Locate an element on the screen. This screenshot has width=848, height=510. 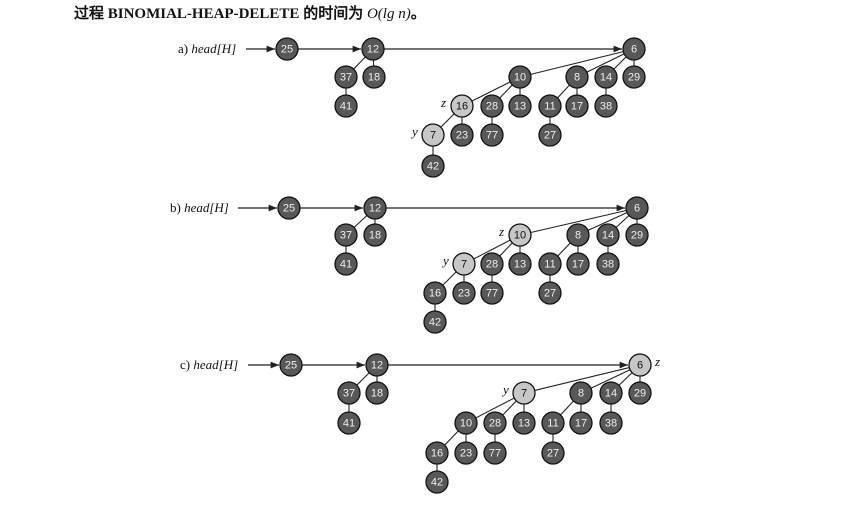
node-key: 77 is located at coordinates (495, 454).